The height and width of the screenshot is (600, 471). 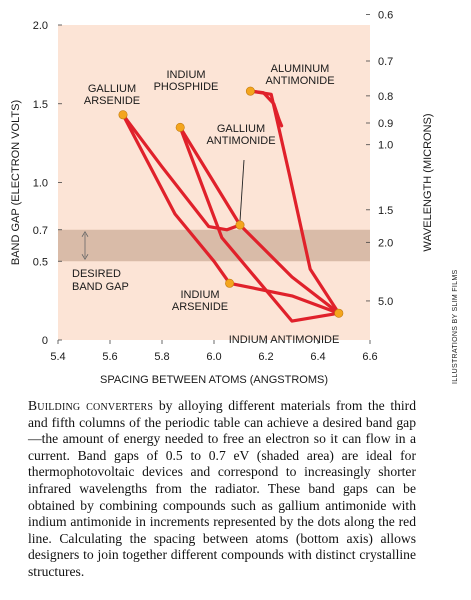 What do you see at coordinates (385, 243) in the screenshot?
I see `y-right-tick-label: 2.0` at bounding box center [385, 243].